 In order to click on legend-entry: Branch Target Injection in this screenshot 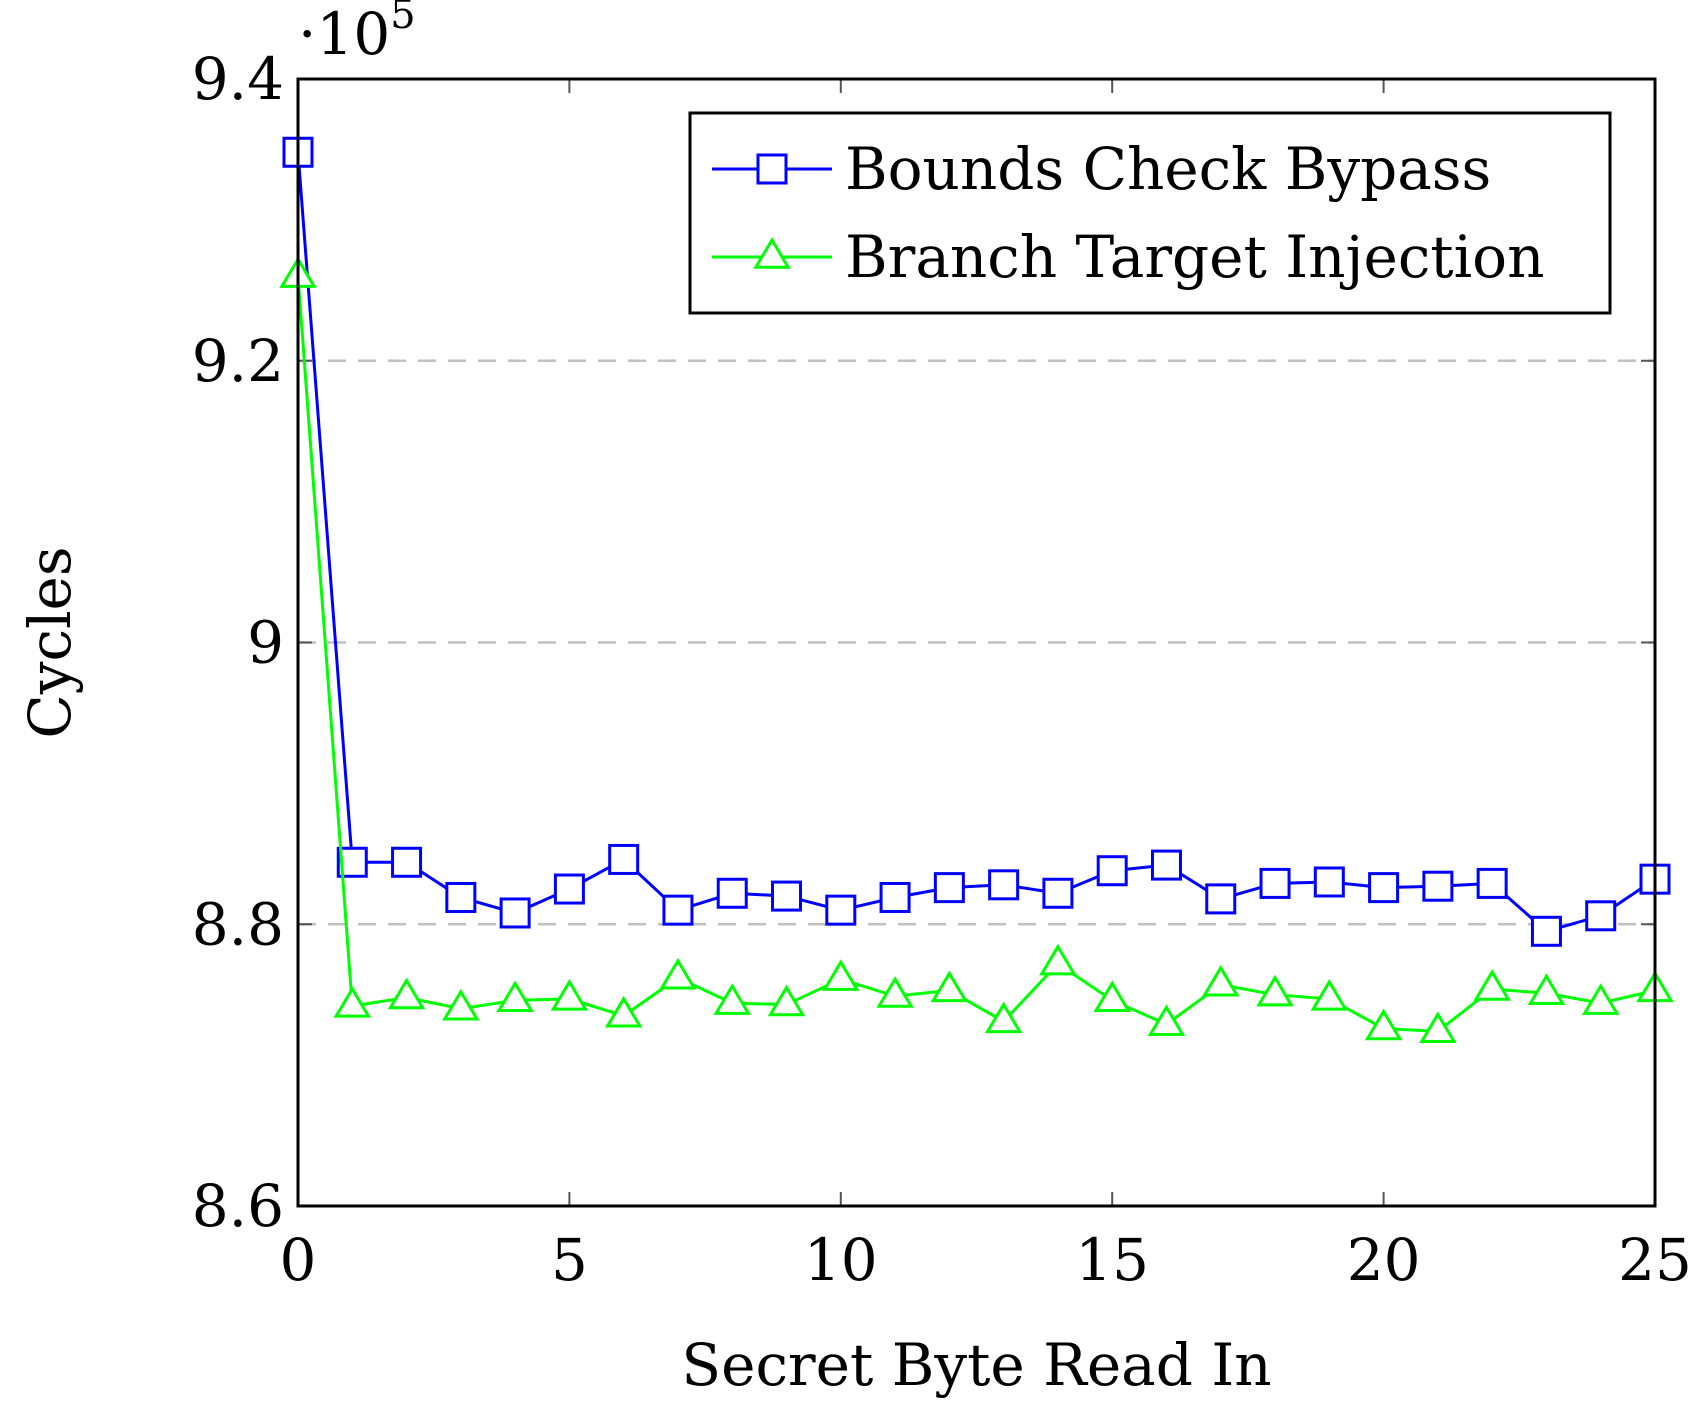, I will do `click(1128, 257)`.